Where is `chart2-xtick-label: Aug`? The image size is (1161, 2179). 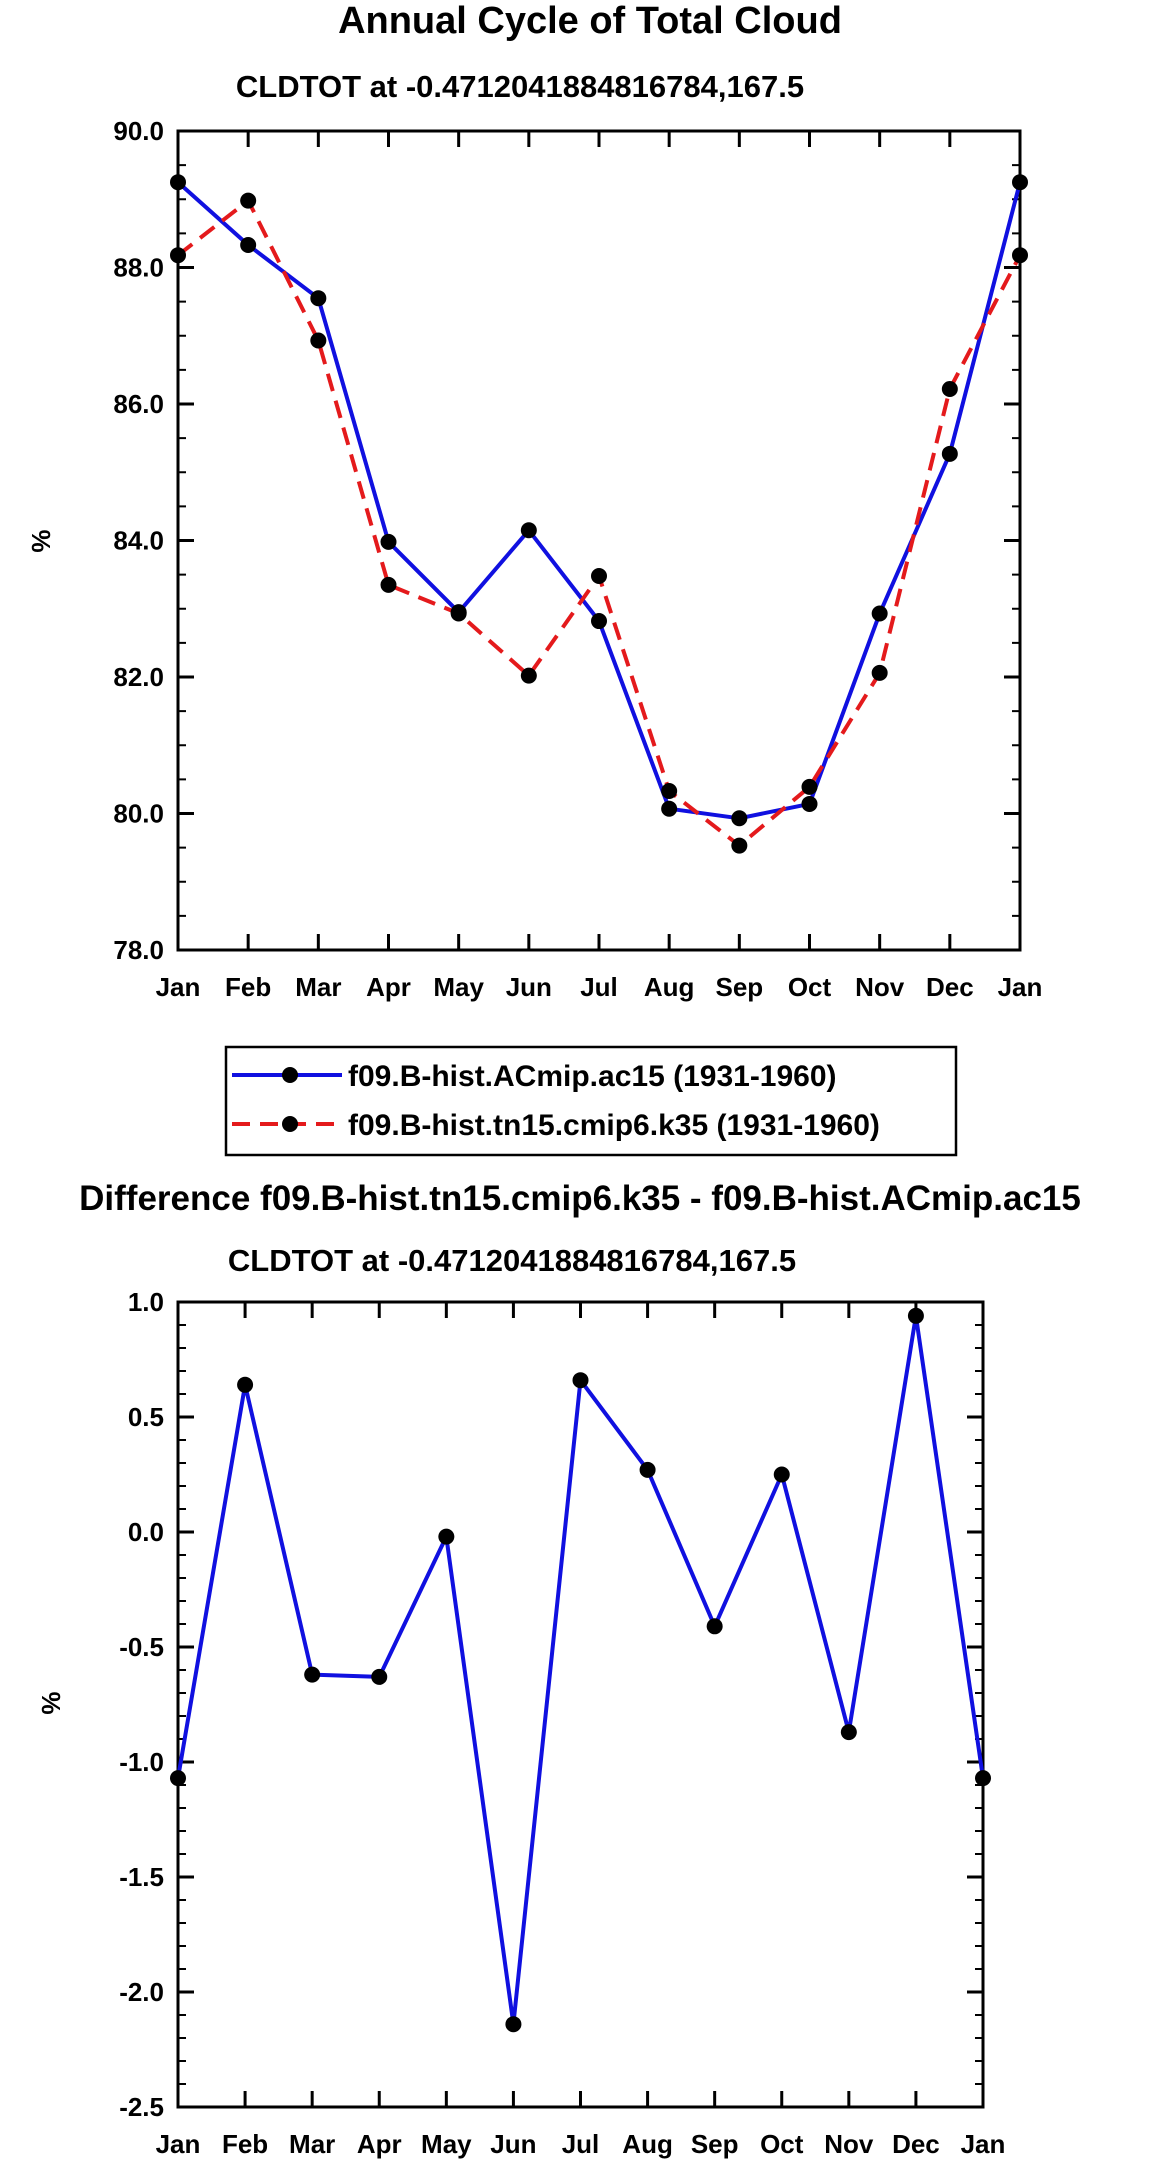 chart2-xtick-label: Aug is located at coordinates (647, 2144).